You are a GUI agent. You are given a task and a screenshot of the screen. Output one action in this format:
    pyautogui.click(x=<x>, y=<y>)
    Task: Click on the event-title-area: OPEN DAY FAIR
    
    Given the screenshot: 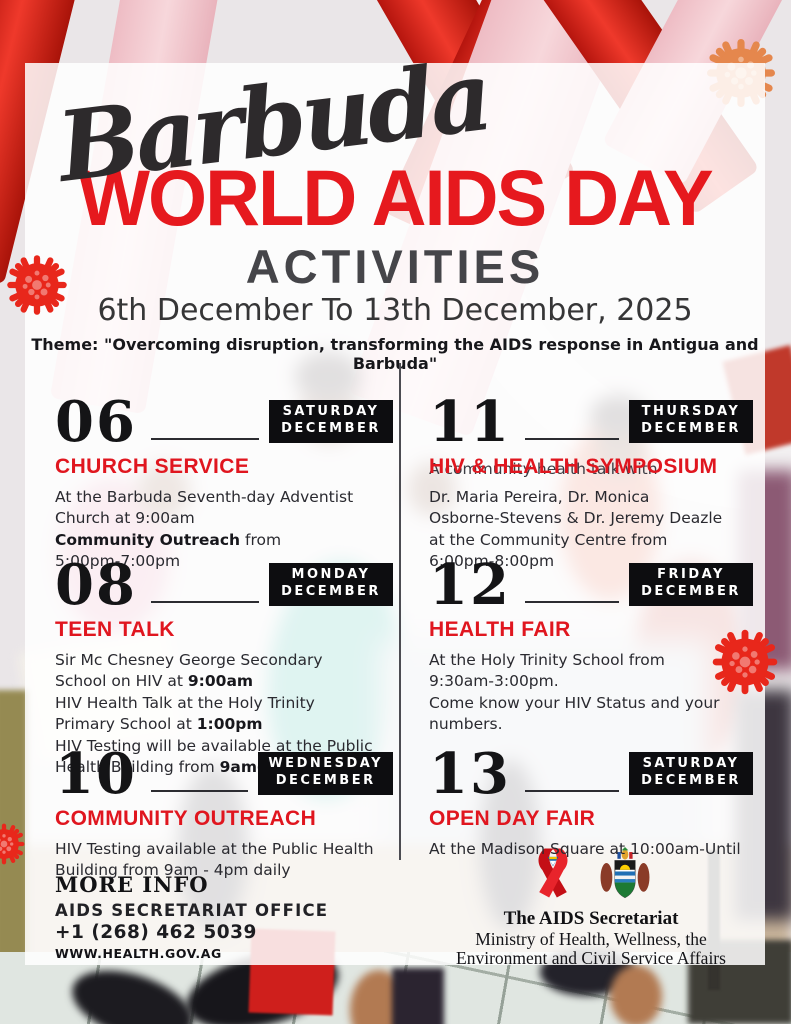 What is the action you would take?
    pyautogui.click(x=591, y=820)
    